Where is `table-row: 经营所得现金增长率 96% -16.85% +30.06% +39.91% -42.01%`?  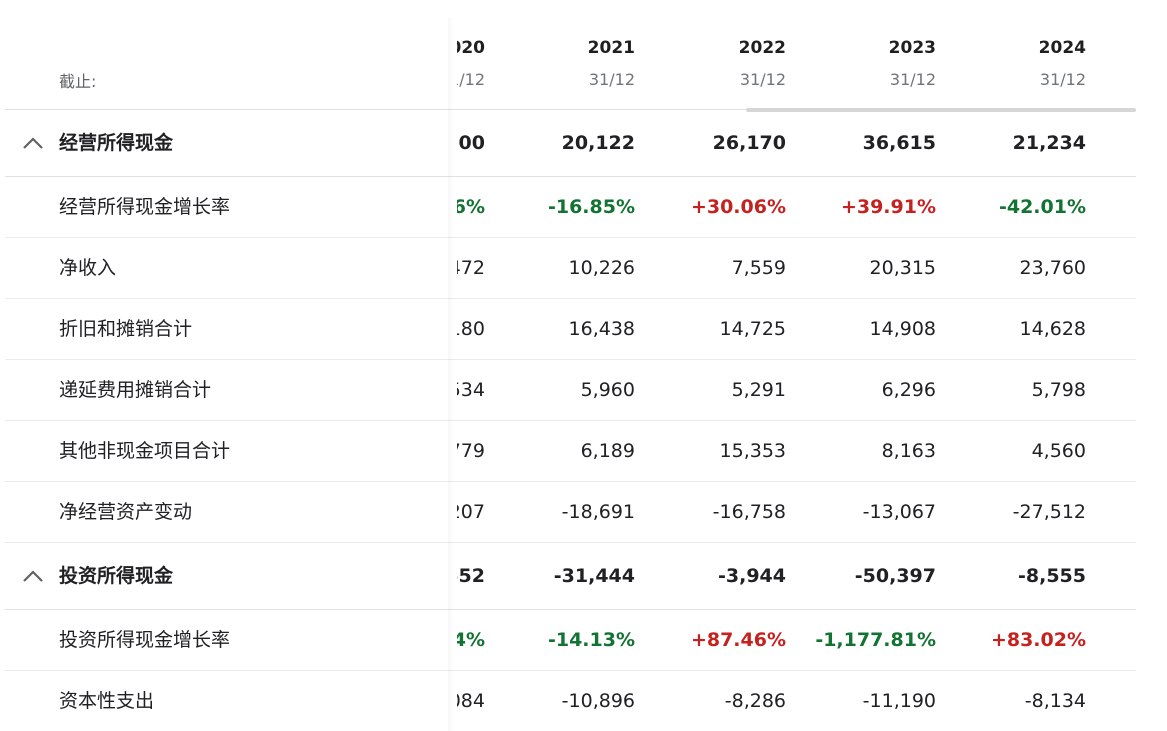
table-row: 经营所得现金增长率 96% -16.85% +30.06% +39.91% -42.01% is located at coordinates (570, 207).